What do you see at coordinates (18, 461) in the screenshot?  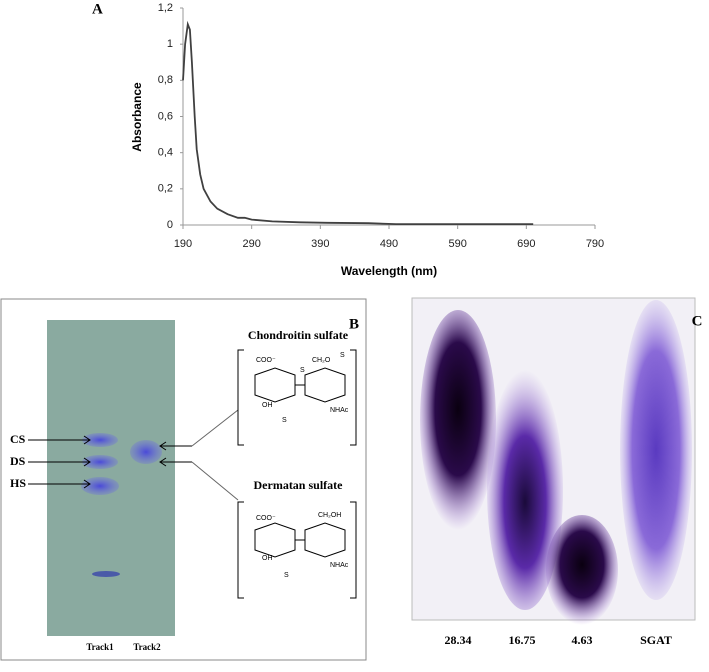 I see `band-label: DS` at bounding box center [18, 461].